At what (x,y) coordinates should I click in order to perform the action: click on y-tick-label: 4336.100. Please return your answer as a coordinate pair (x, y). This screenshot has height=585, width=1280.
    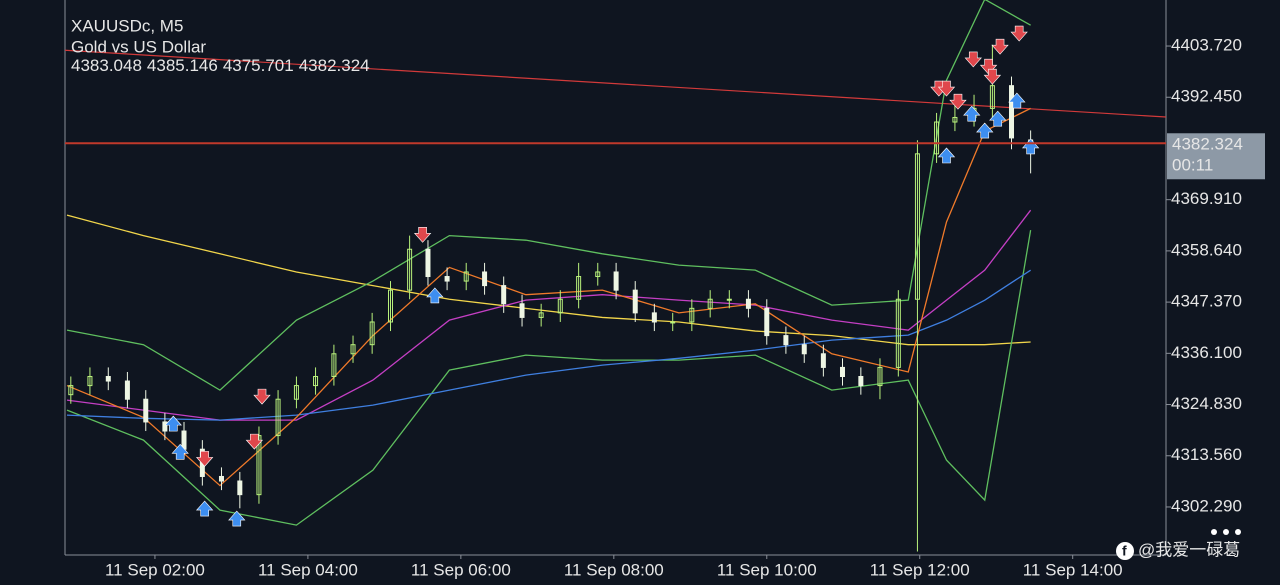
    Looking at the image, I should click on (1206, 352).